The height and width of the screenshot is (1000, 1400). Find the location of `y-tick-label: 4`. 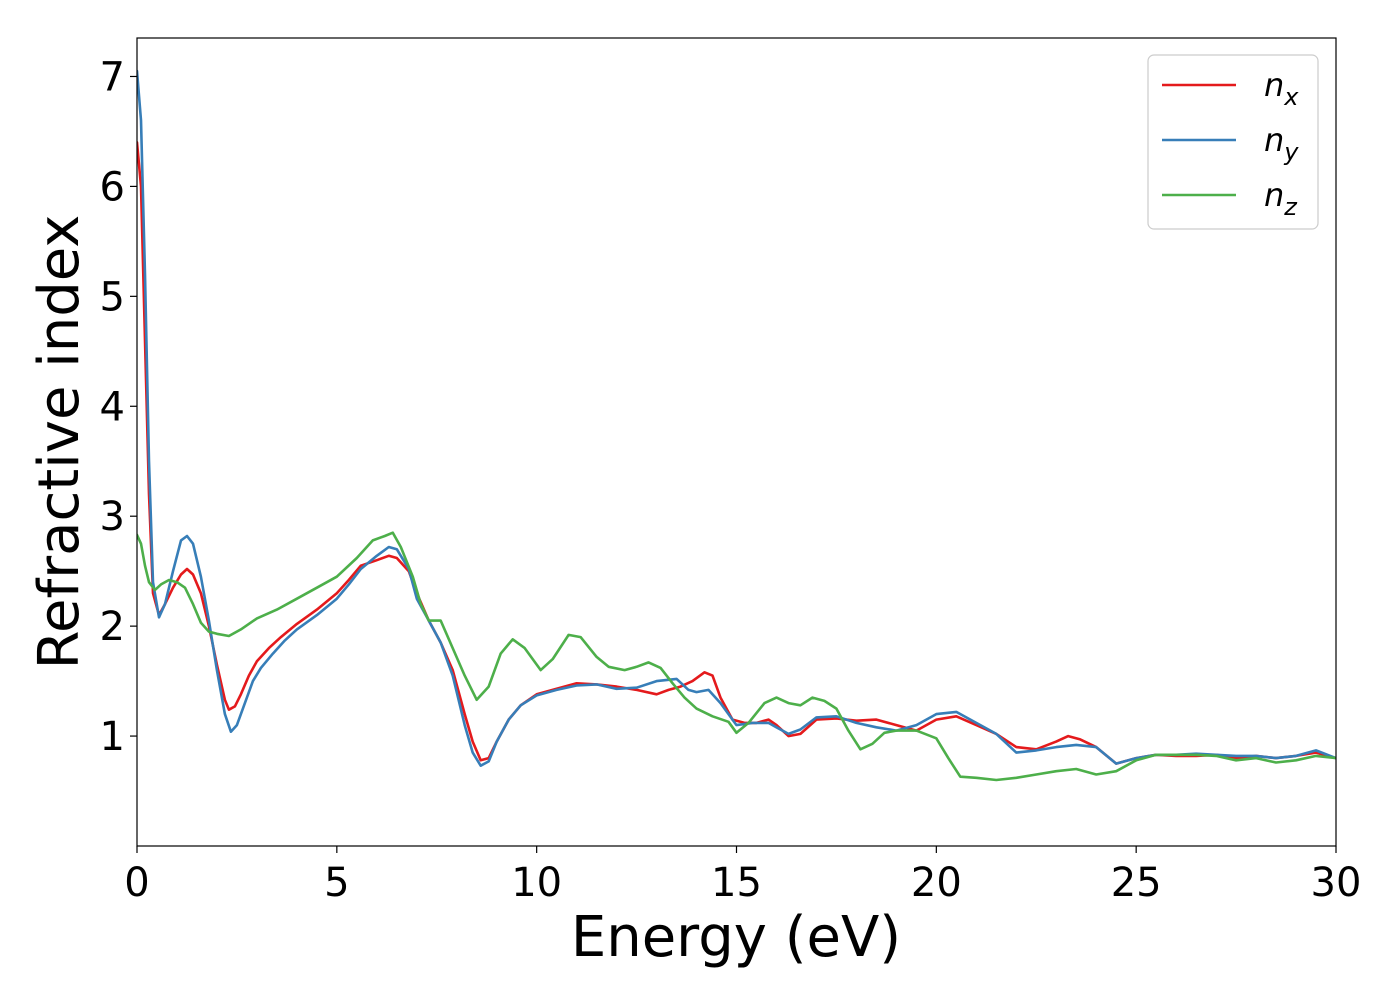

y-tick-label: 4 is located at coordinates (112, 407).